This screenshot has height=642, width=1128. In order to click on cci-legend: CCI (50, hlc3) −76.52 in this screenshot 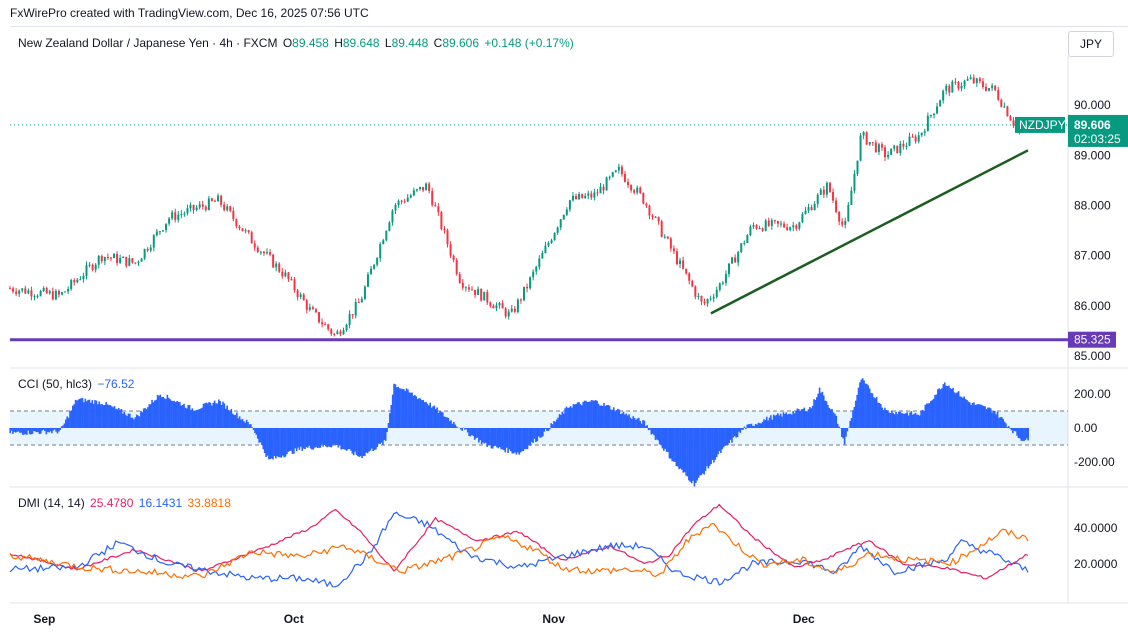, I will do `click(77, 384)`.